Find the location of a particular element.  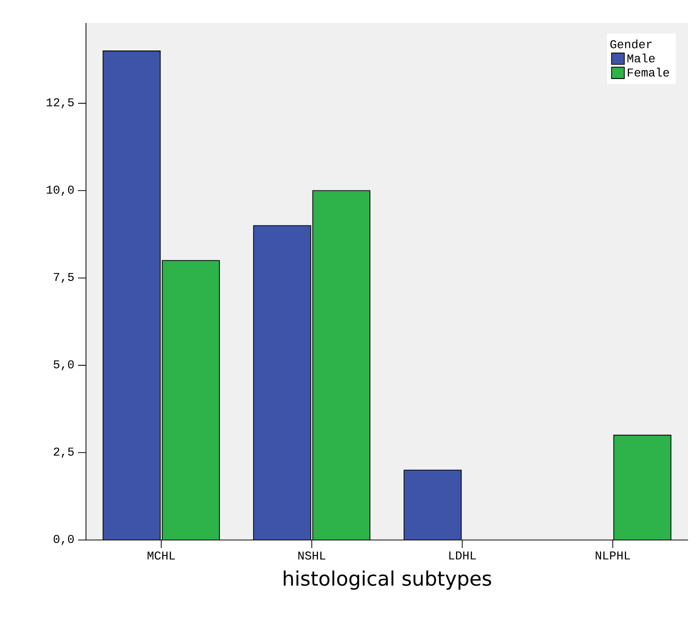

x-axis-title: histological subtypes is located at coordinates (388, 580).